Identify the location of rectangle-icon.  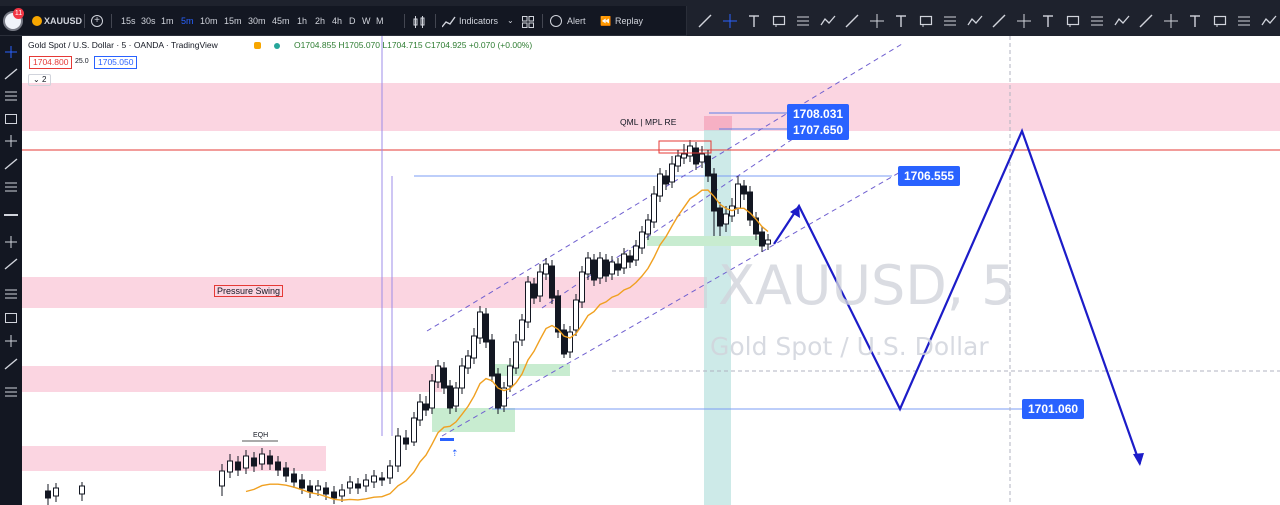
(1073, 21).